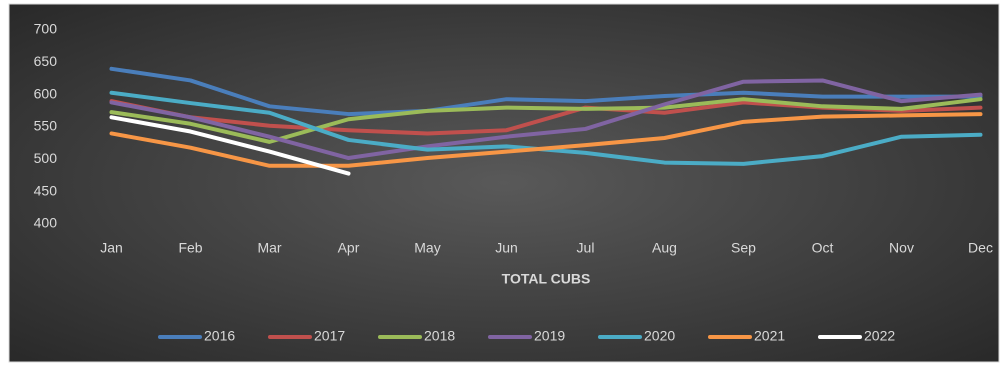 Image resolution: width=1007 pixels, height=365 pixels. I want to click on legend-label: 2020, so click(659, 336).